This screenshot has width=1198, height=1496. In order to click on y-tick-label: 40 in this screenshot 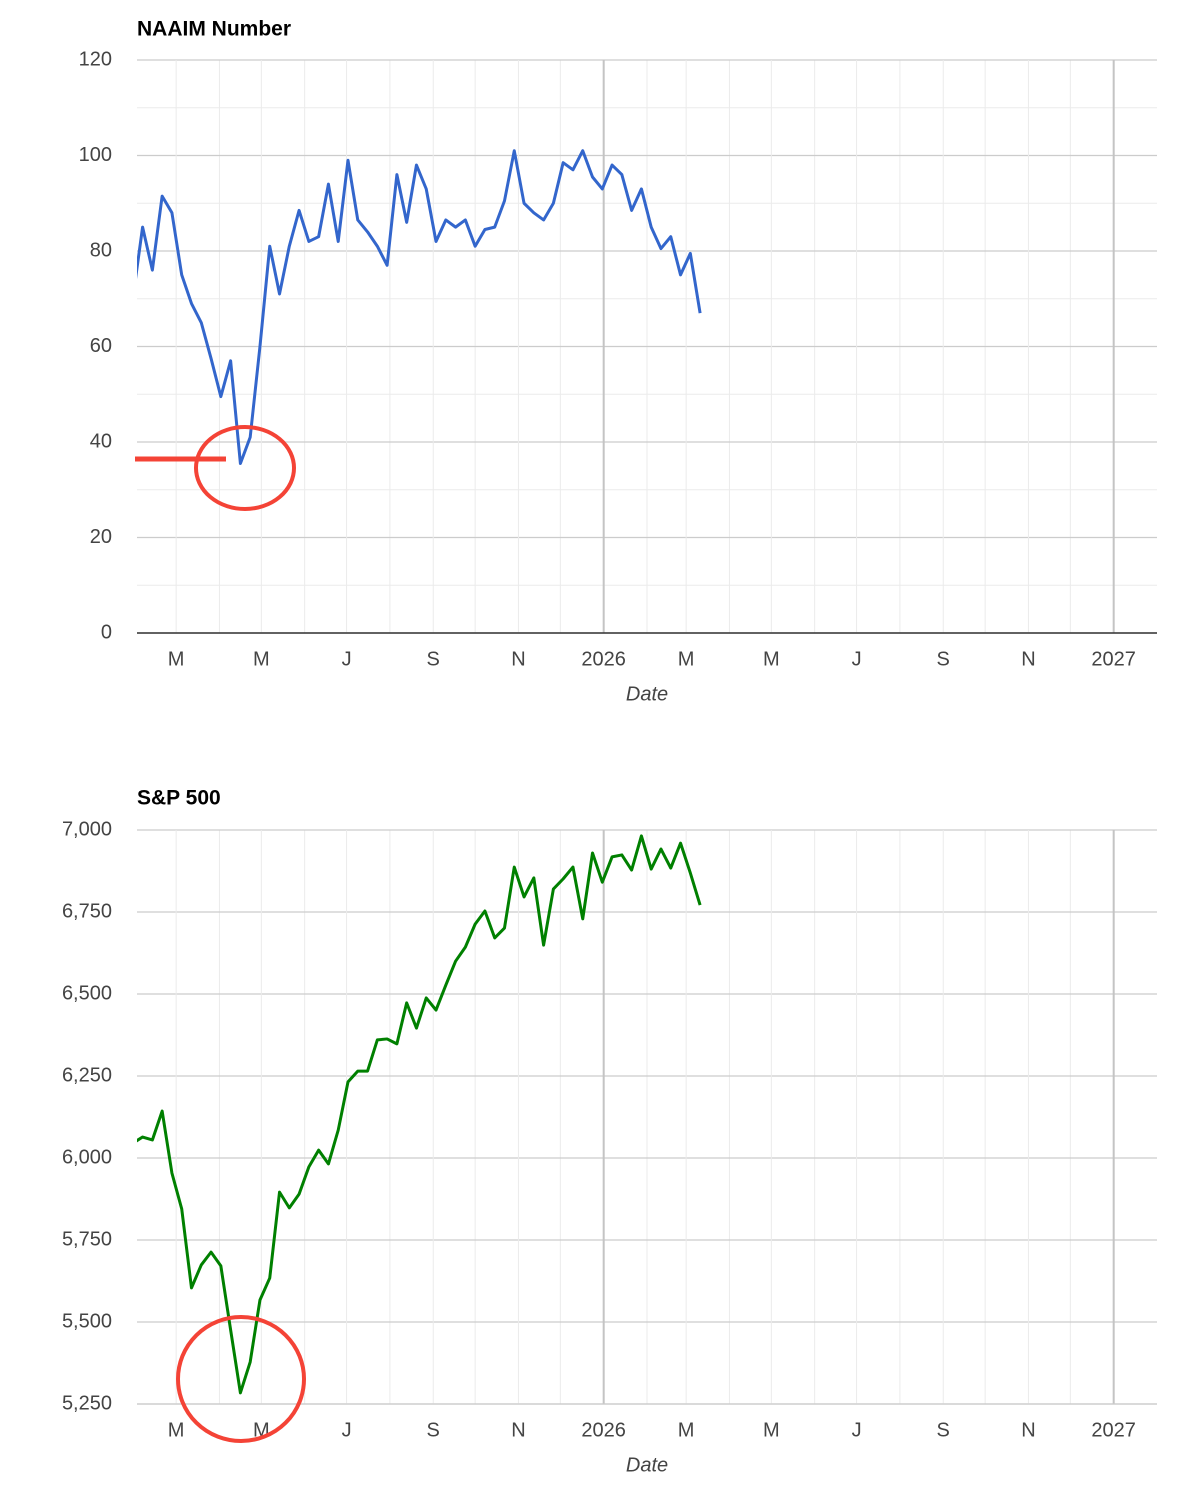, I will do `click(101, 441)`.